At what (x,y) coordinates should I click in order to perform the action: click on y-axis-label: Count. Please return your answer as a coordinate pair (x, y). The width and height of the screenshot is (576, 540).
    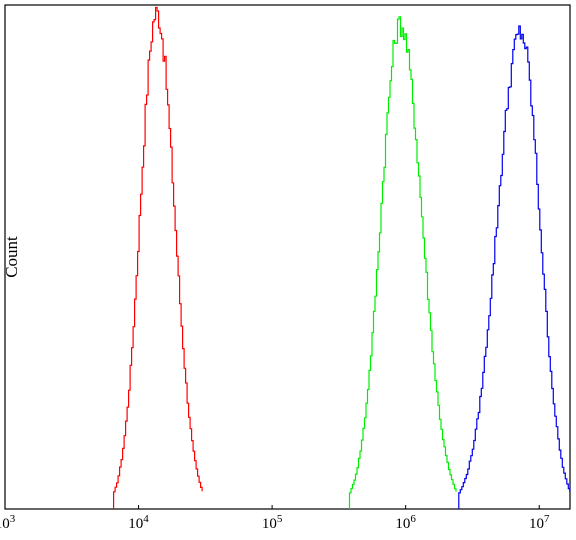
    Looking at the image, I should click on (11, 257).